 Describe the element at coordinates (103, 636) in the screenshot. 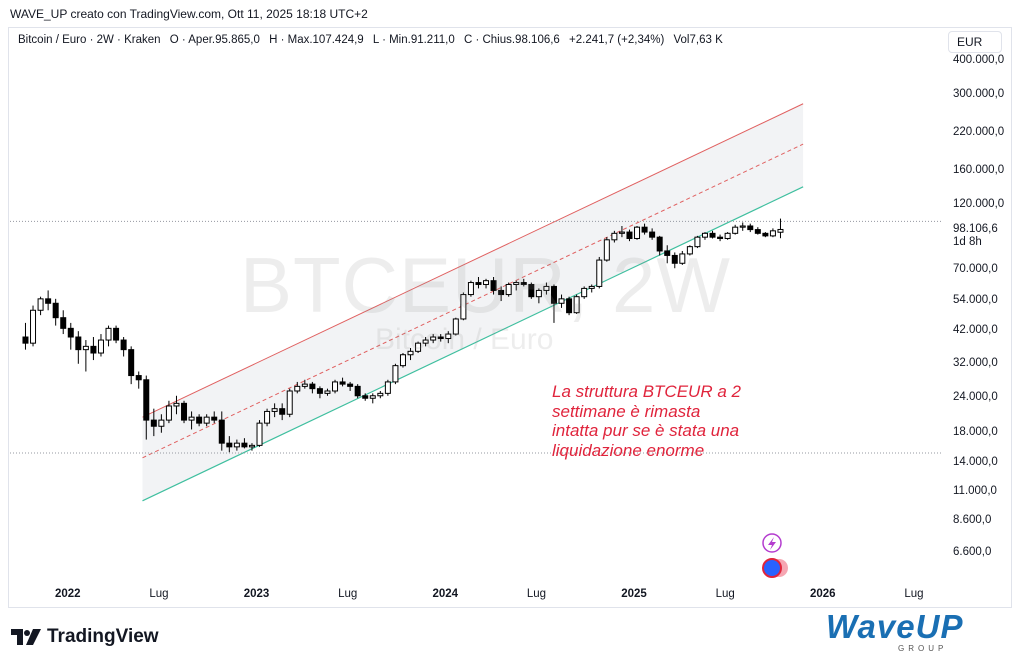

I see `tradingview-wordmark: TradingView` at that location.